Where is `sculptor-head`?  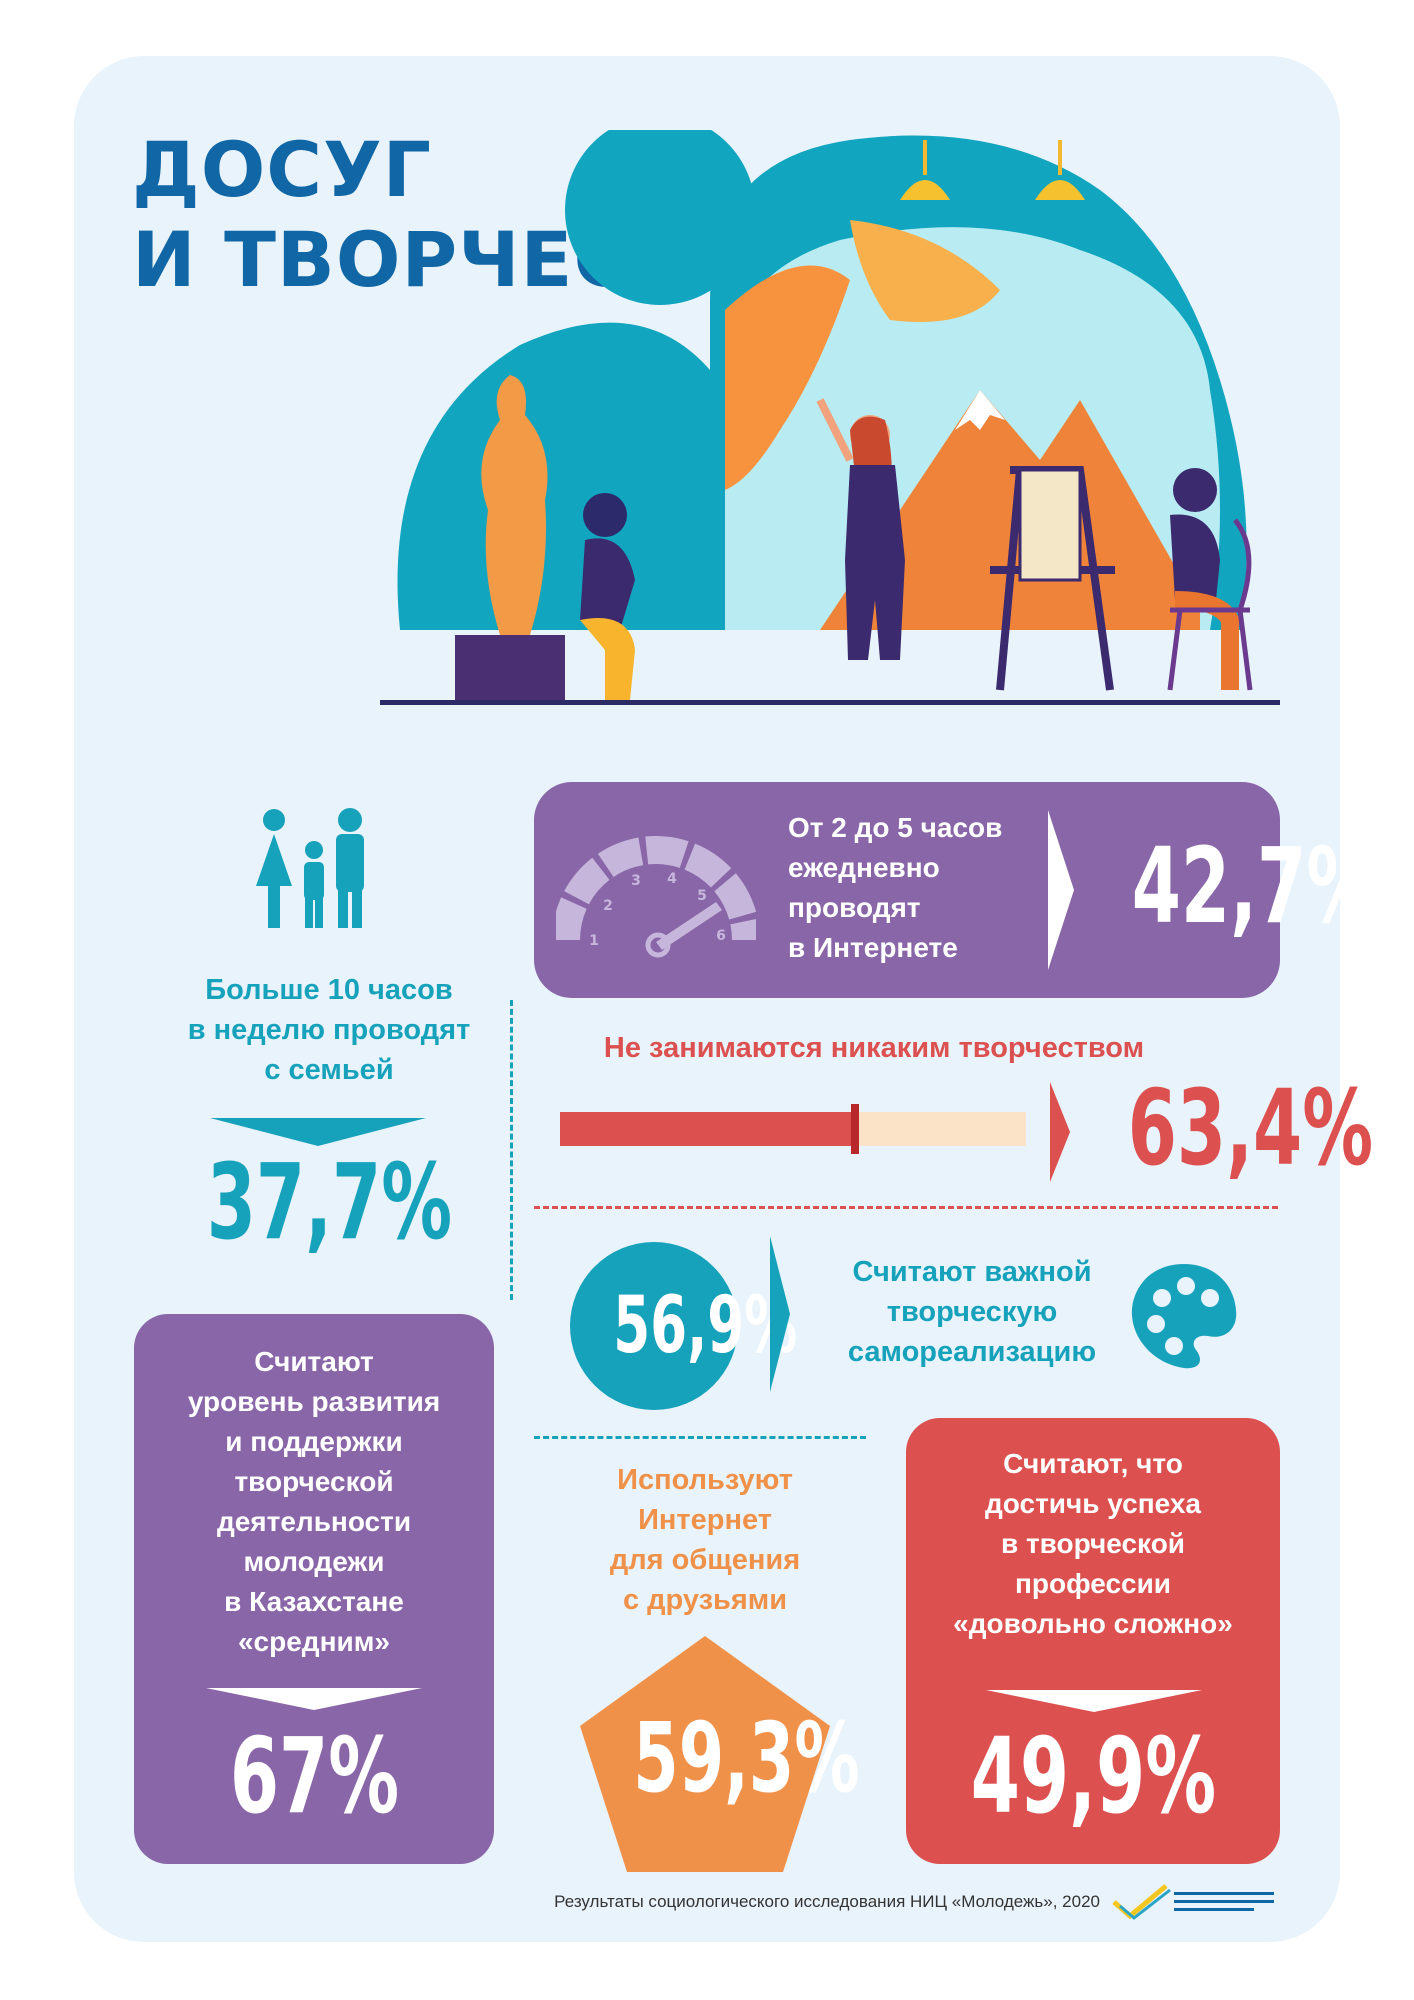
sculptor-head is located at coordinates (605, 515).